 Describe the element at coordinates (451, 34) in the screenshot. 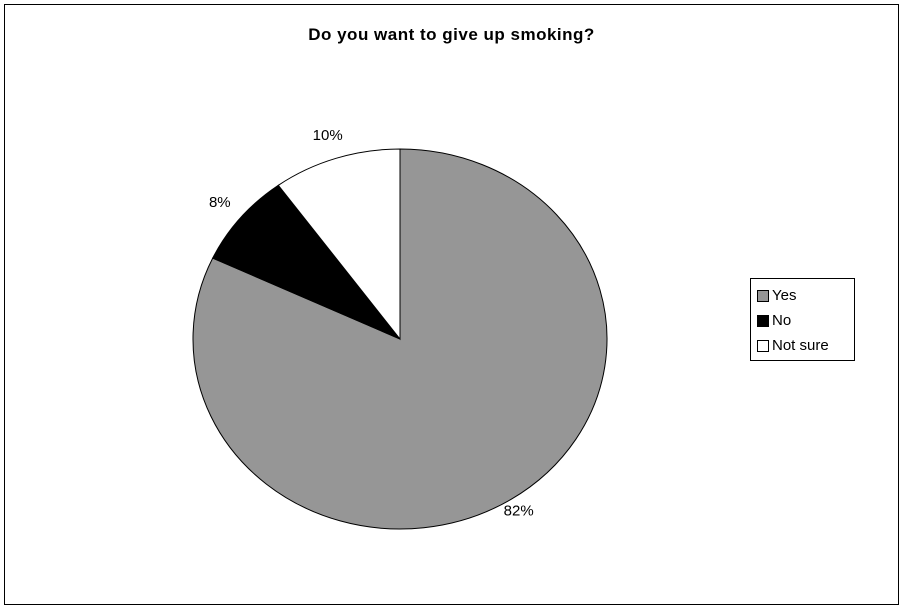

I see `chart-title: Do you want to give up smoking?` at that location.